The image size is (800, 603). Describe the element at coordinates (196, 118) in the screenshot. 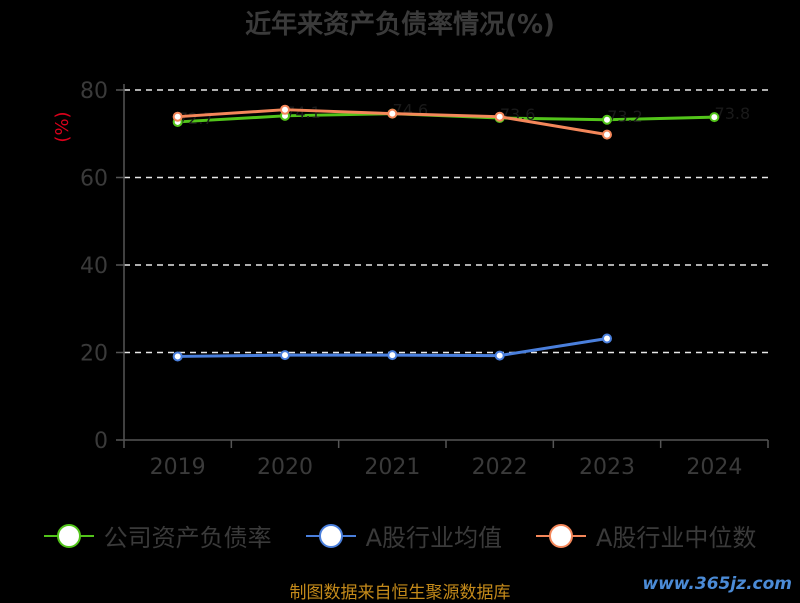

I see `data-label: 72.7` at that location.